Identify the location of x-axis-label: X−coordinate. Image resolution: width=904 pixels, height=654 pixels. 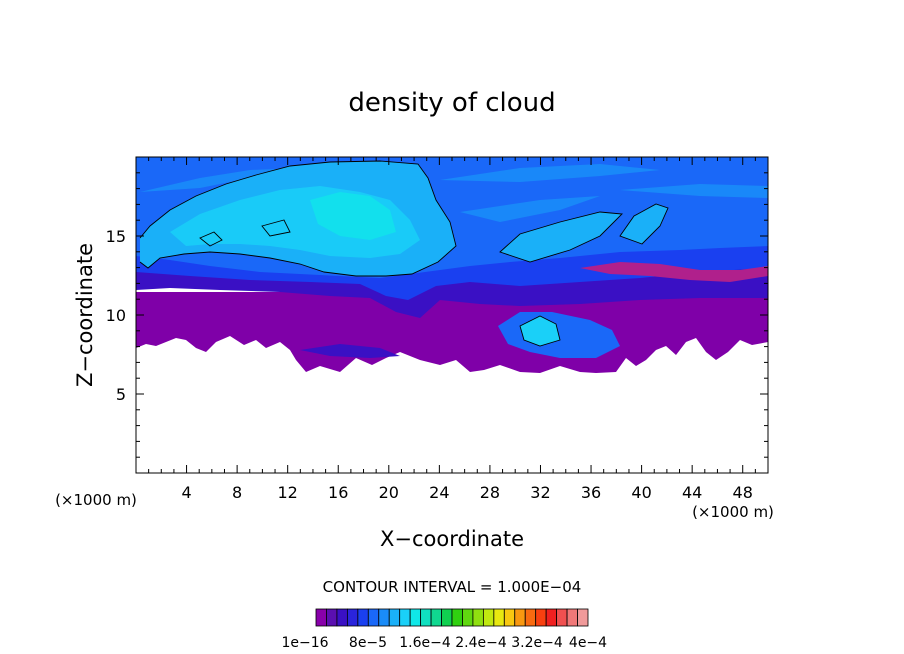
(452, 539).